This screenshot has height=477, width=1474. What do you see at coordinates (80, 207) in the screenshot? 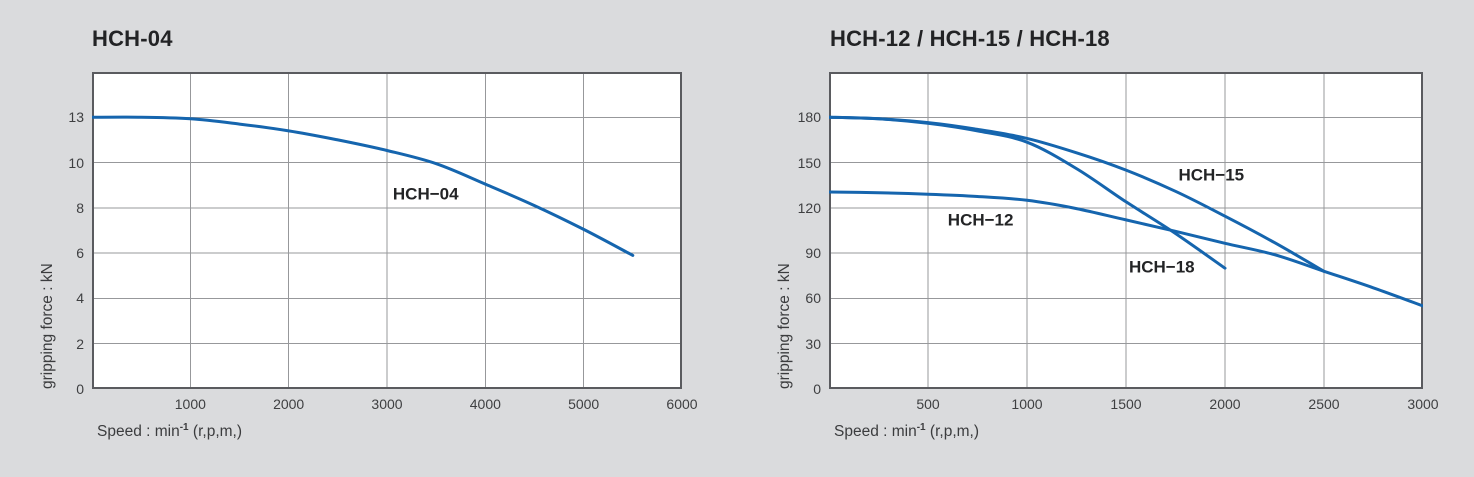
I see `y-tick-label: 8` at bounding box center [80, 207].